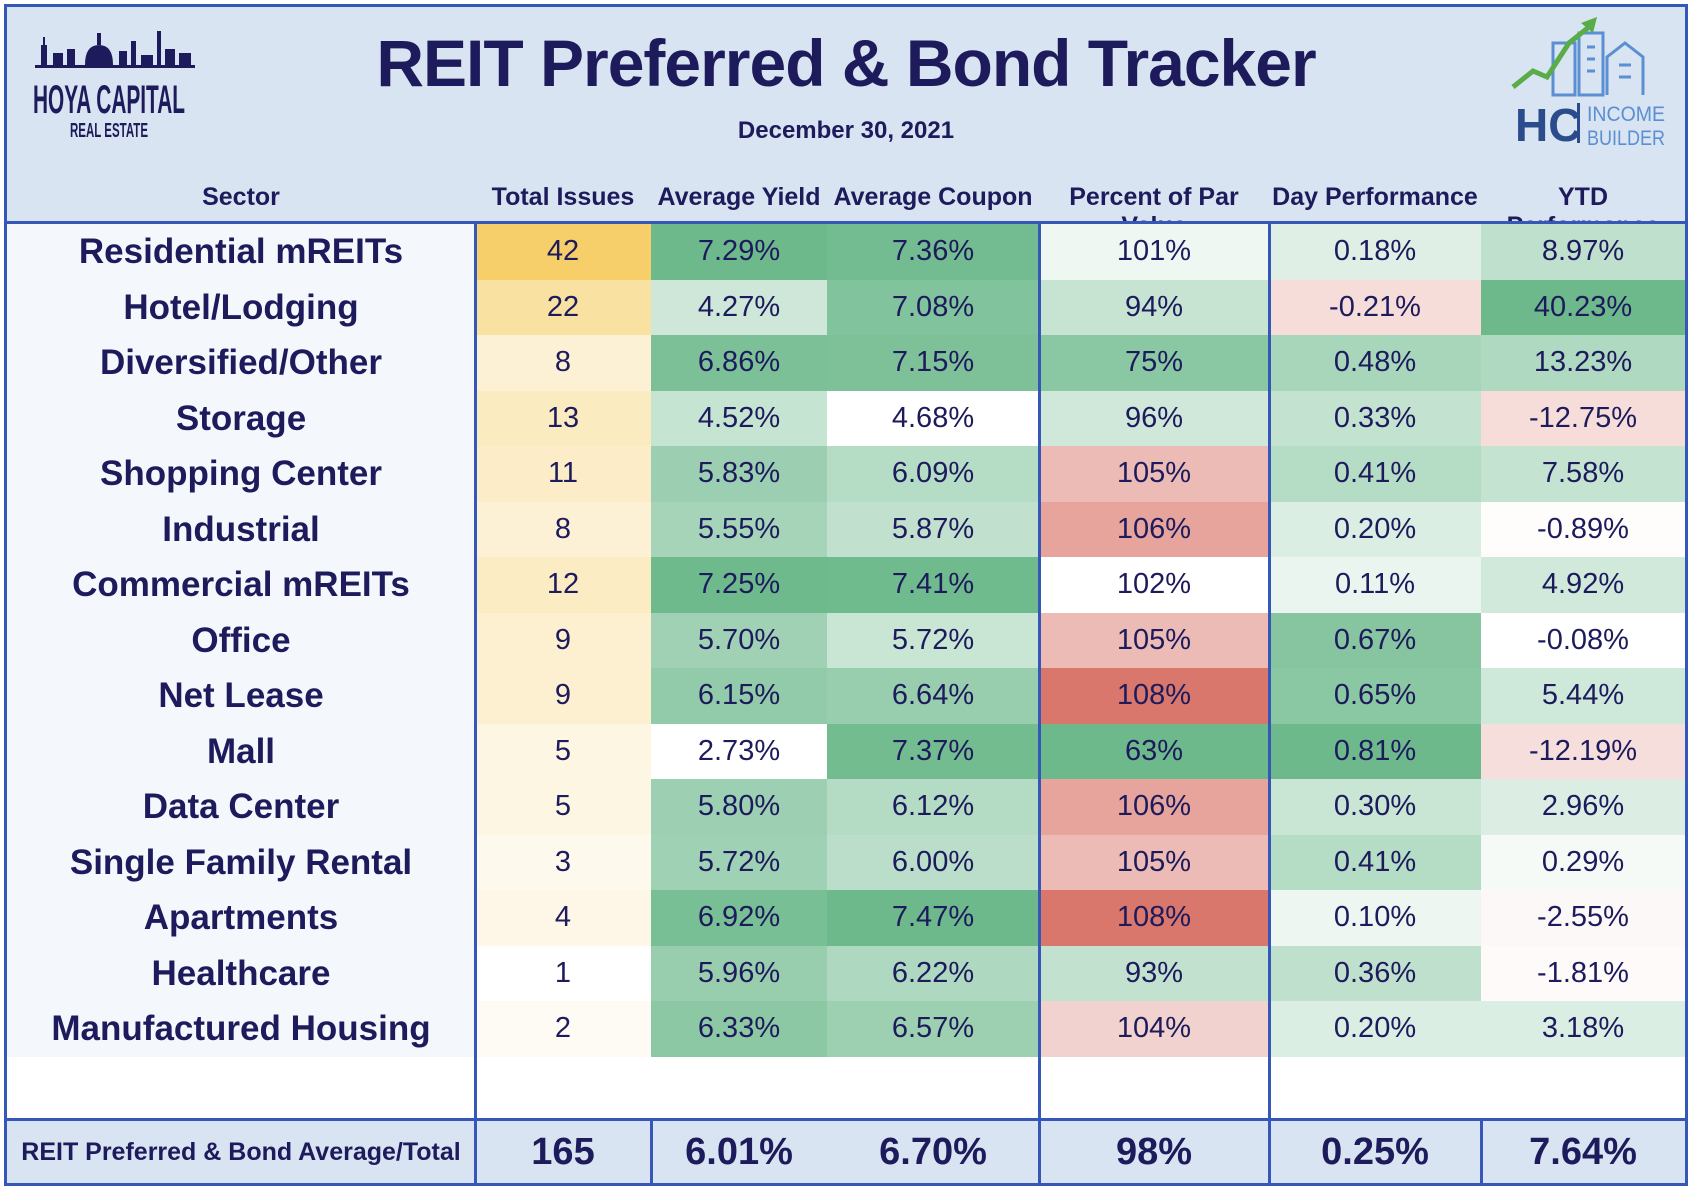 This screenshot has height=1192, width=1696. What do you see at coordinates (241, 1029) in the screenshot?
I see `sector-cell: Manufactured Housing` at bounding box center [241, 1029].